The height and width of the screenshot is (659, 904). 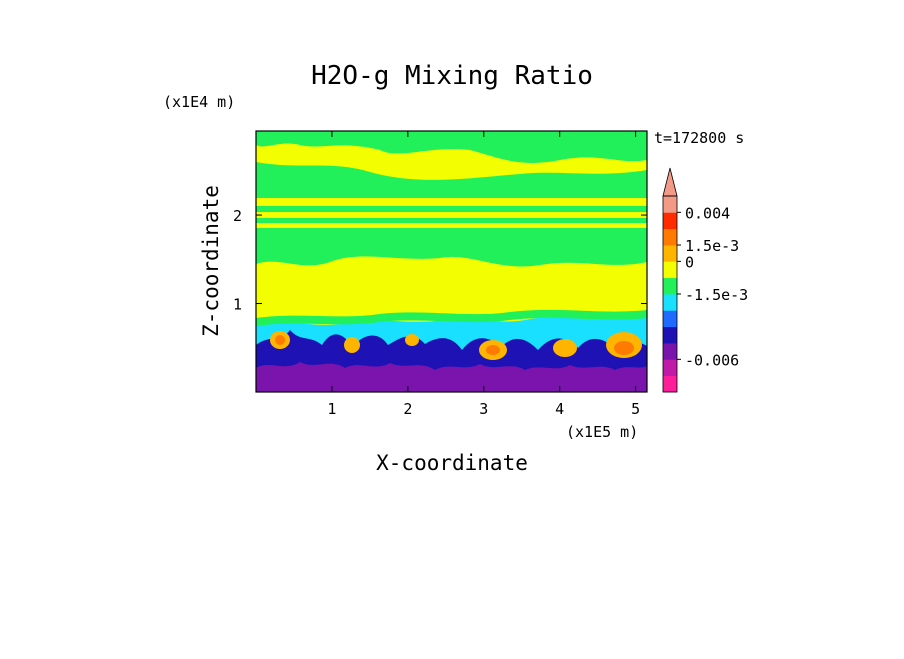 I want to click on lower-green-edge, so click(x=451, y=317).